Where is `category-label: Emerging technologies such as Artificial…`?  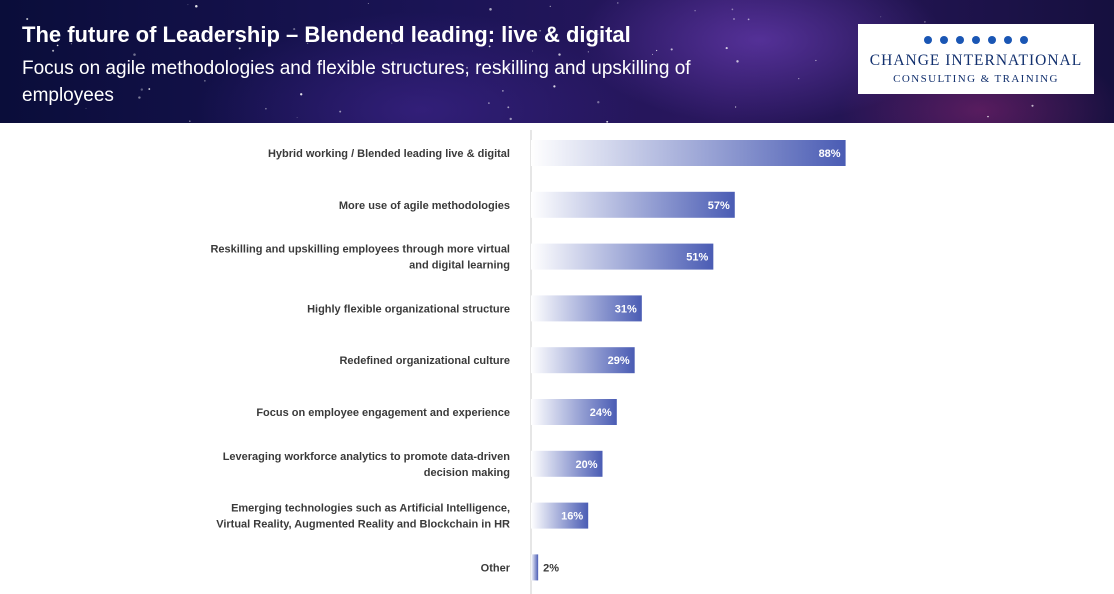
category-label: Emerging technologies such as Artificial… is located at coordinates (370, 509).